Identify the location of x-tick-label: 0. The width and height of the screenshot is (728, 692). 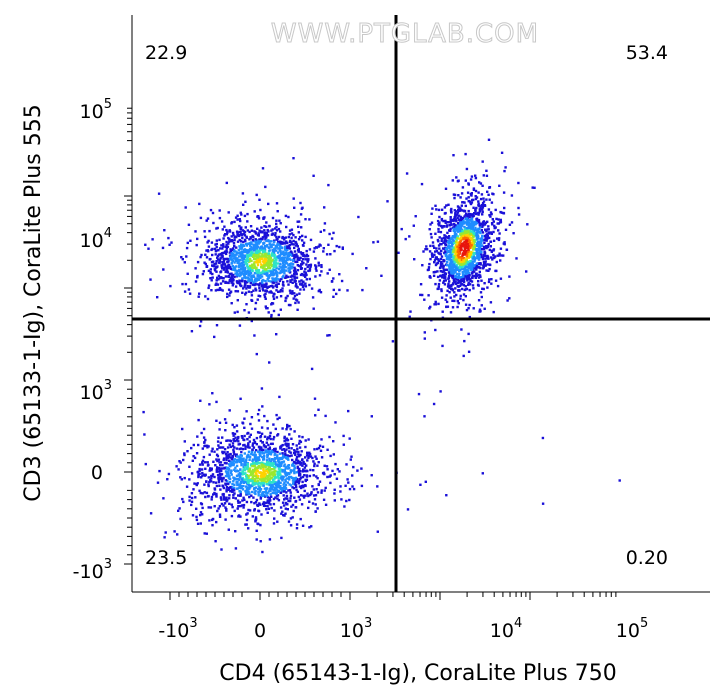
(260, 631).